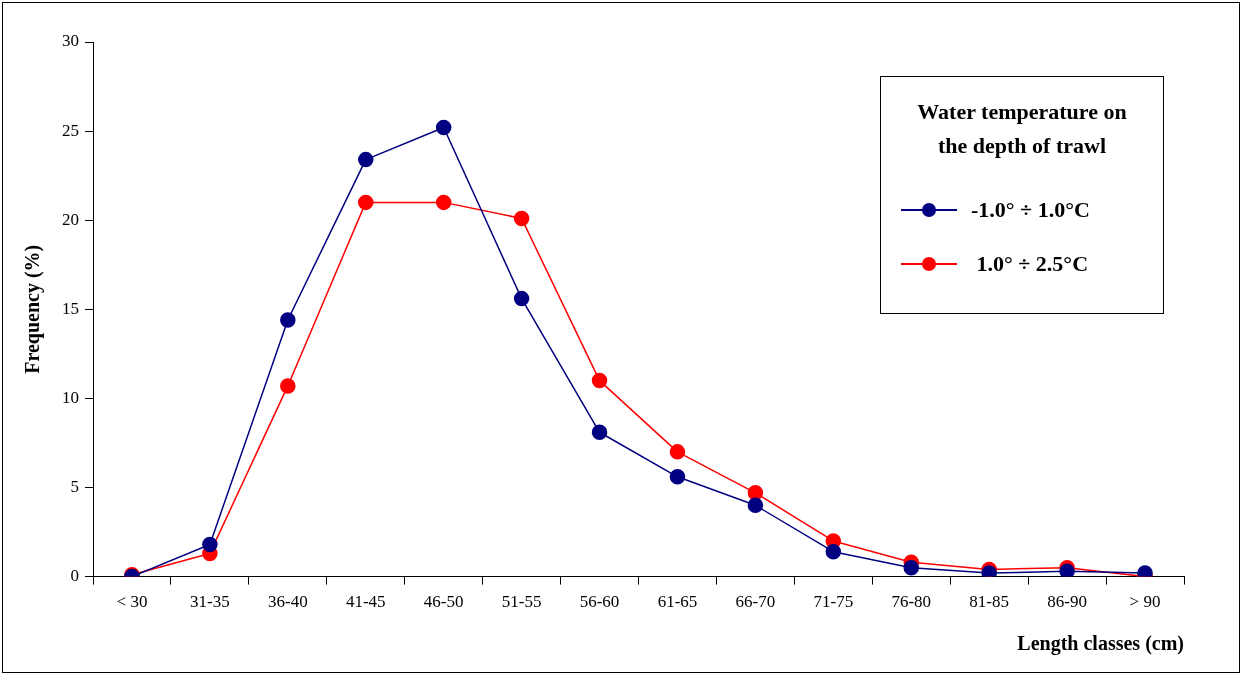  What do you see at coordinates (70, 219) in the screenshot?
I see `y-tick-label: 20` at bounding box center [70, 219].